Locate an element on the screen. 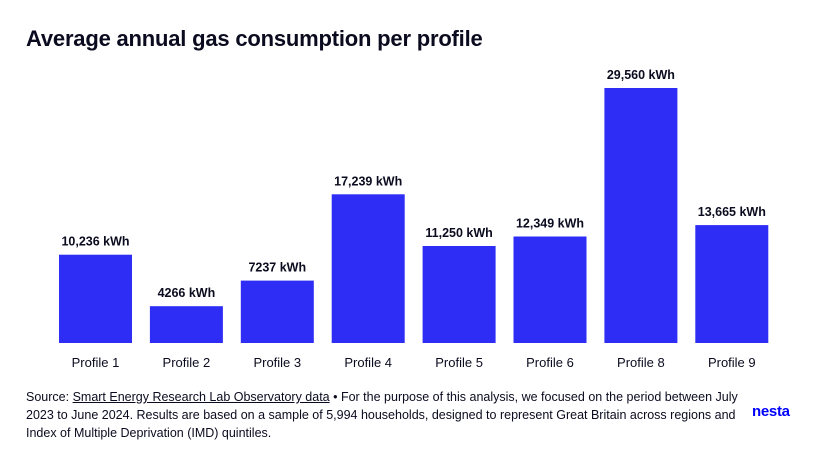 This screenshot has height=465, width=825. data-label: 17,239 kWh is located at coordinates (368, 181).